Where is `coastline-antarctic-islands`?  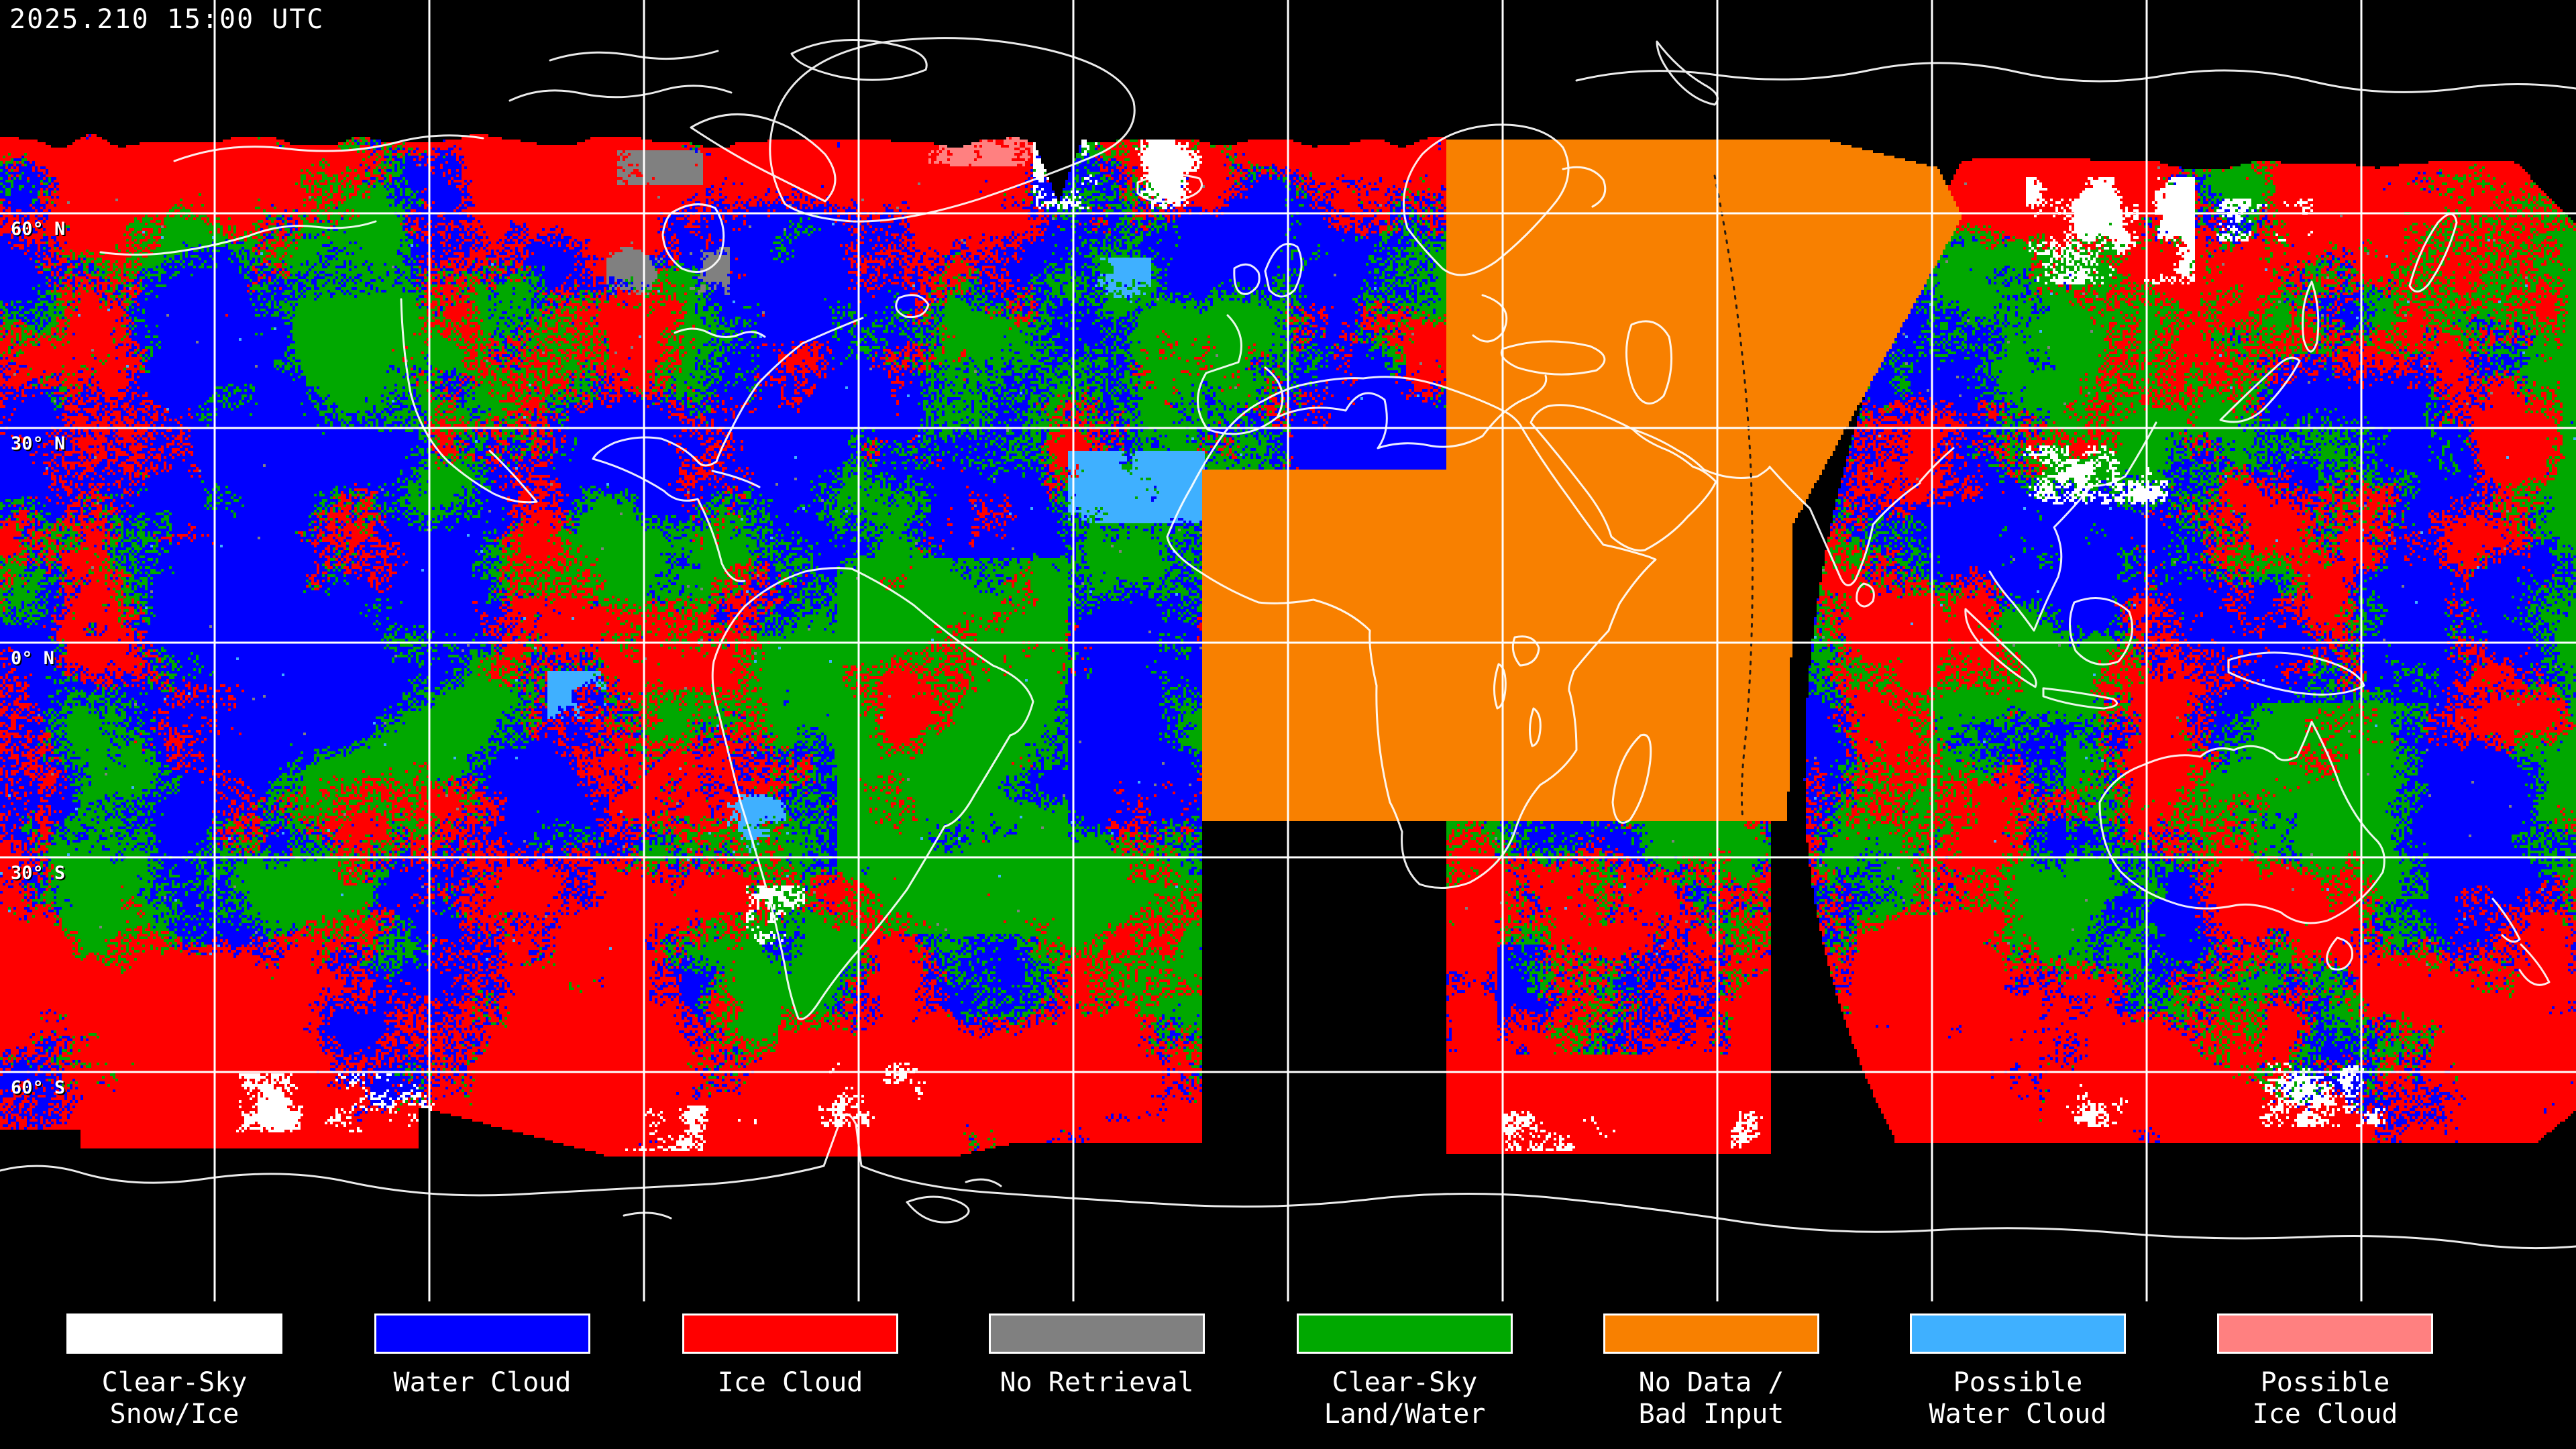
coastline-antarctic-islands is located at coordinates (812, 1201).